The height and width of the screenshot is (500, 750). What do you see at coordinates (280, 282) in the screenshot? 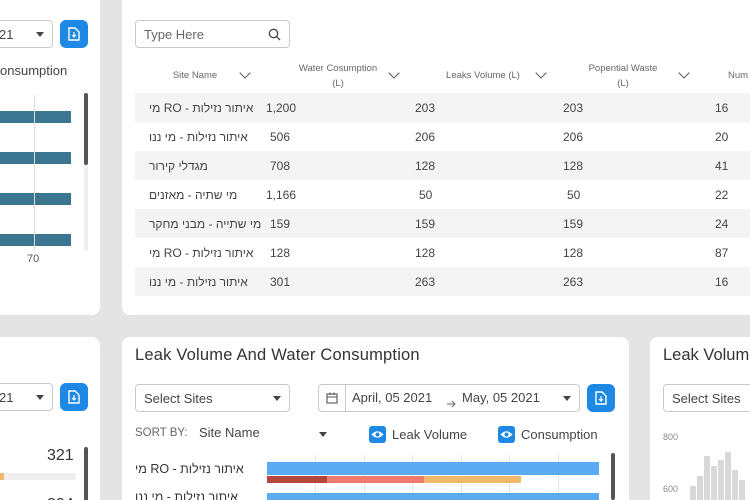
I see `cell-water: 301` at bounding box center [280, 282].